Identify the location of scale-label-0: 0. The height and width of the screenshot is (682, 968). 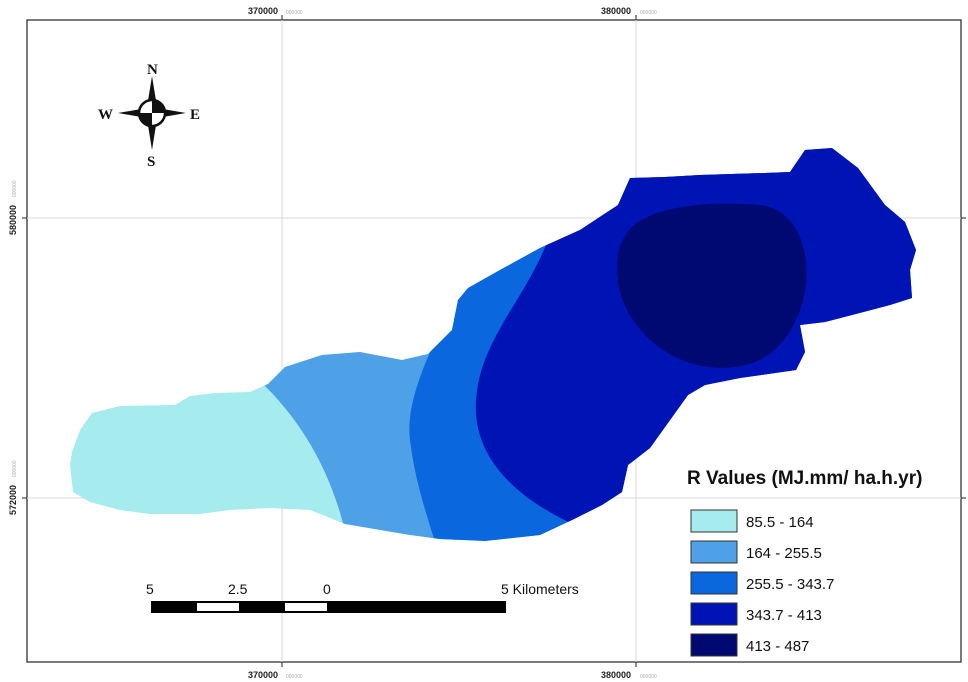
(327, 589).